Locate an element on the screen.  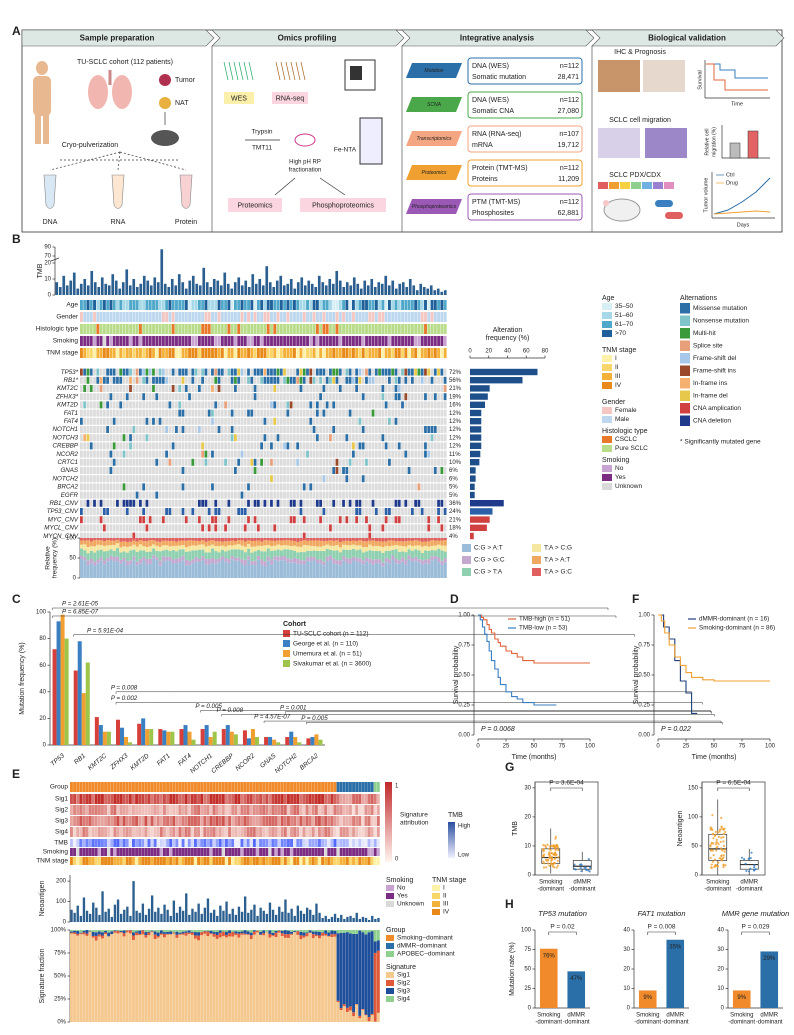
y-tick-label: 100 is located at coordinates (71, 539).